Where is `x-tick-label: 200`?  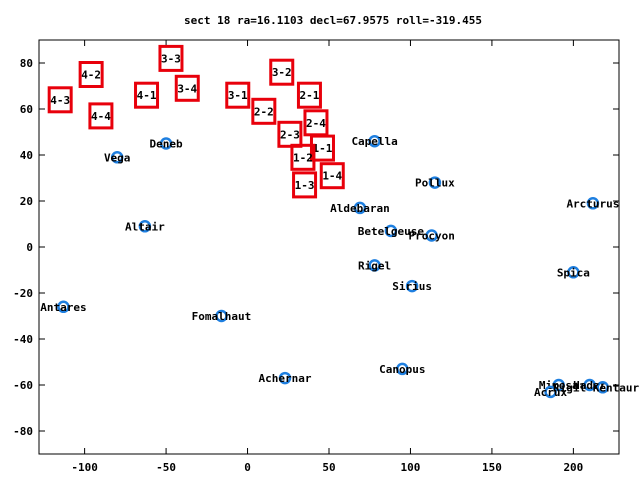
x-tick-label: 200 is located at coordinates (573, 467).